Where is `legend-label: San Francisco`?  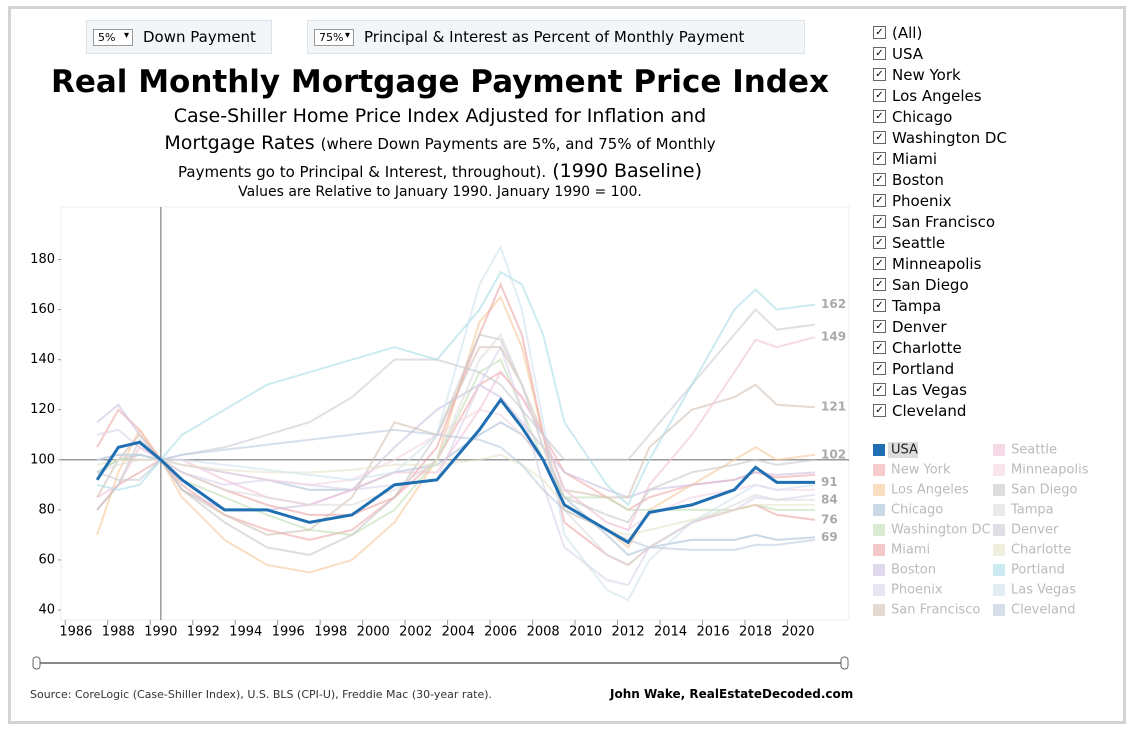 legend-label: San Francisco is located at coordinates (935, 610).